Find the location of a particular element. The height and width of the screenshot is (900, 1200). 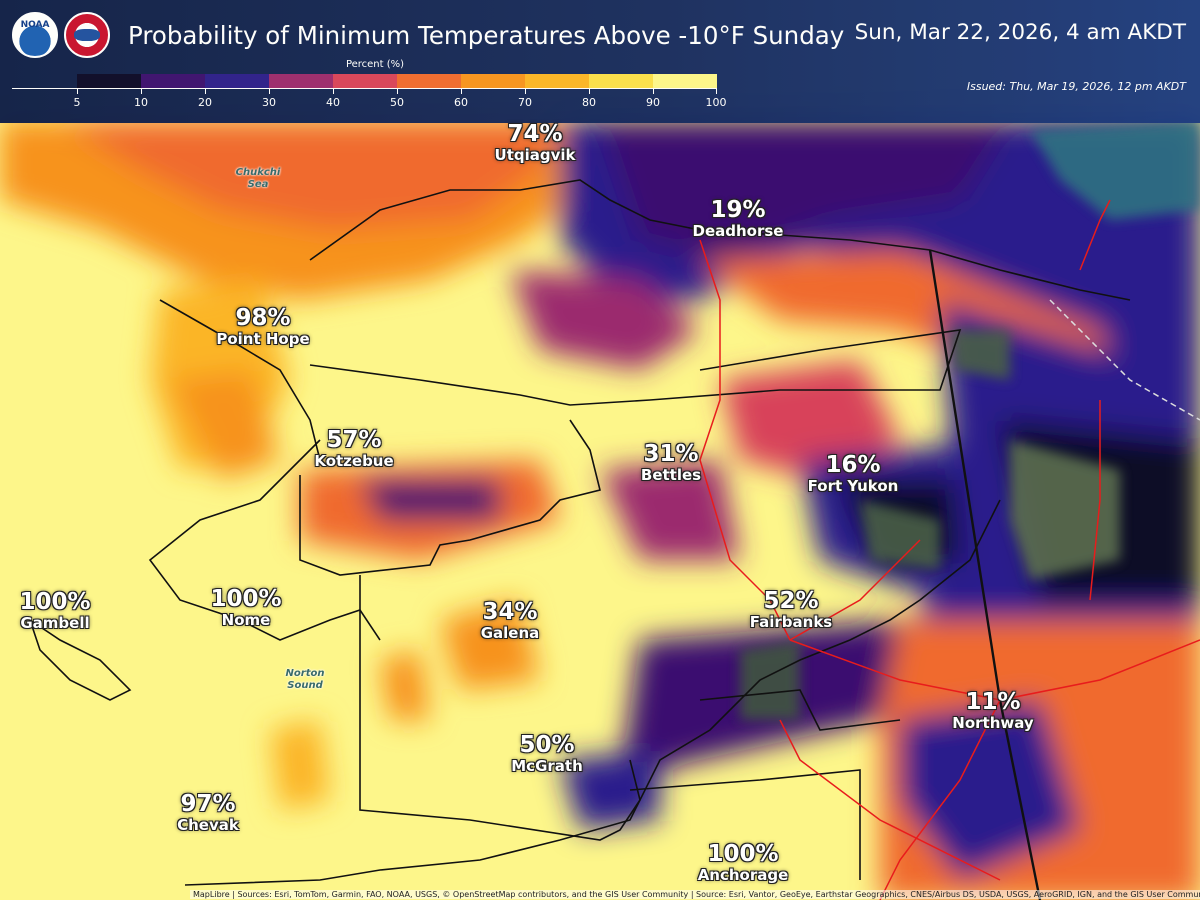

location-nome: 100% Nome is located at coordinates (245, 608).